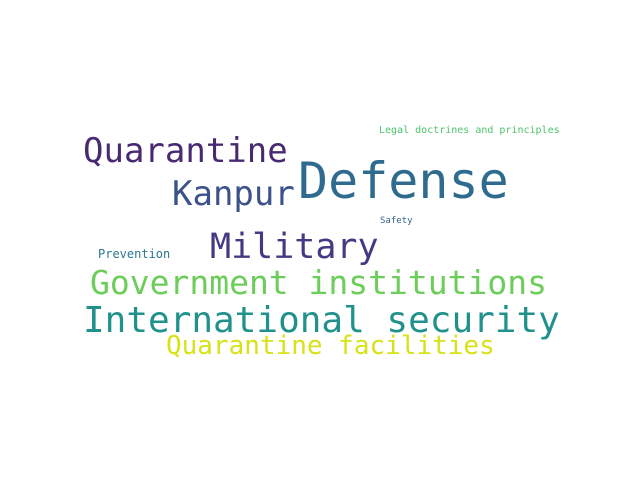 Image resolution: width=640 pixels, height=480 pixels. What do you see at coordinates (233, 194) in the screenshot?
I see `word-kanpur: Kanpur` at bounding box center [233, 194].